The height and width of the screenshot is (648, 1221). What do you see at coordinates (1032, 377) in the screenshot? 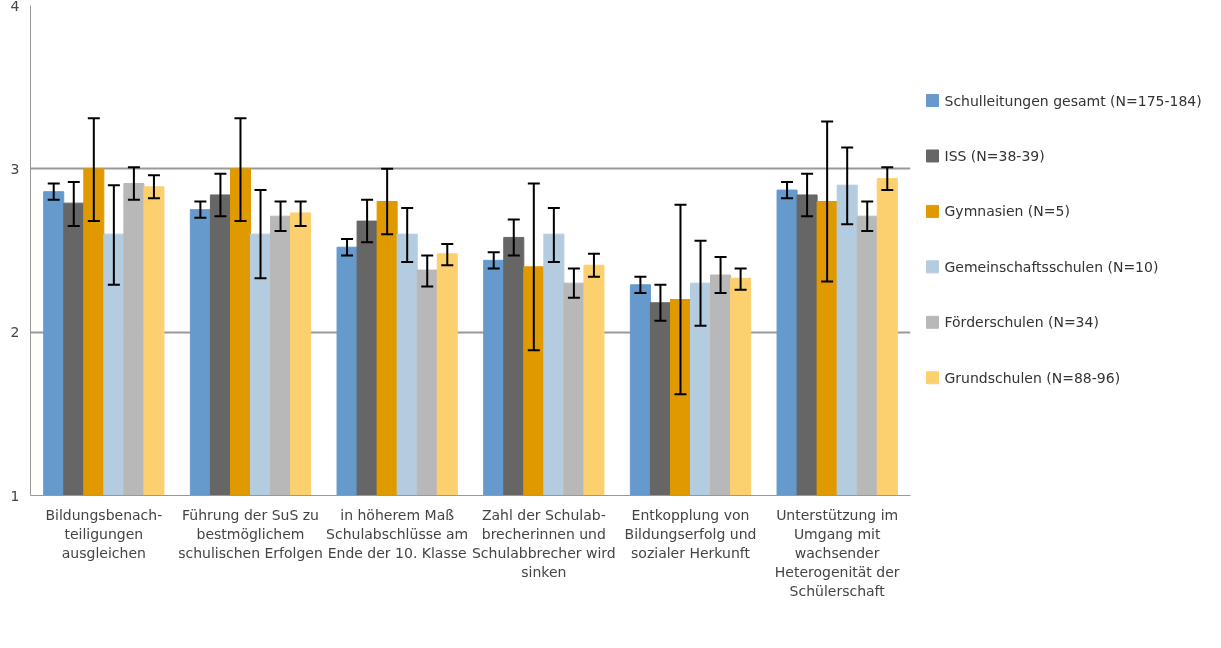
I see `legend-label: Grundschulen (N=88-96)` at bounding box center [1032, 377].